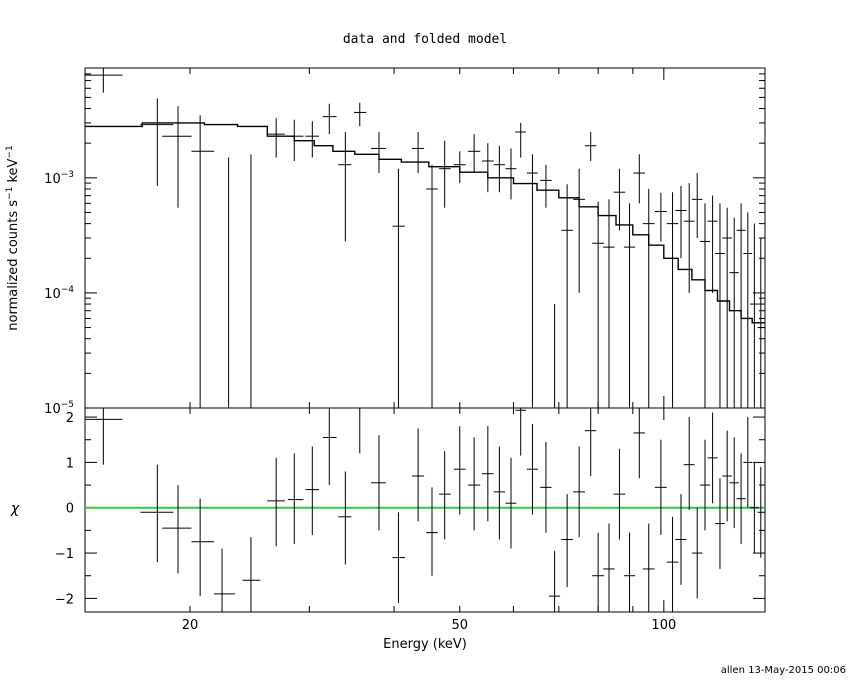  I want to click on y-axis-label-spectrum: normalized counts s−1 keV−1, so click(13, 237).